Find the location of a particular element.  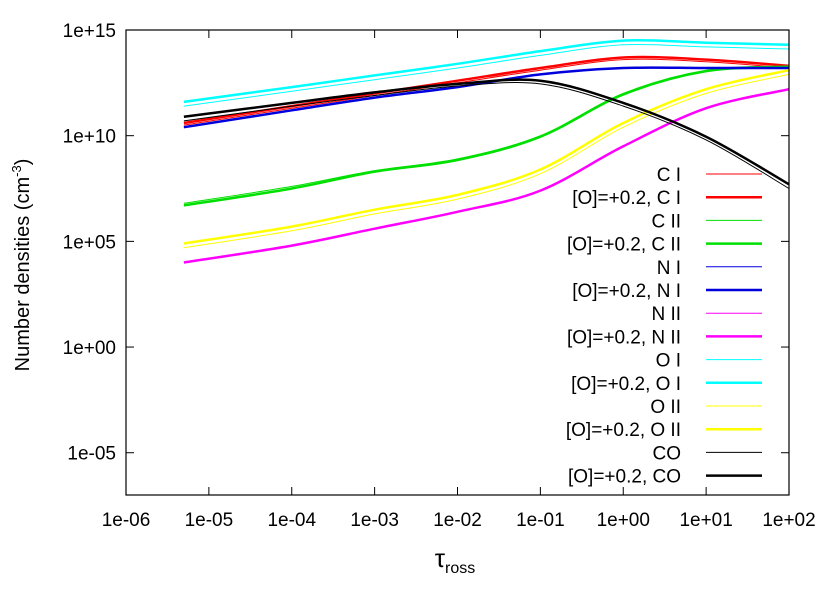

x-axis-title: τross is located at coordinates (455, 560).